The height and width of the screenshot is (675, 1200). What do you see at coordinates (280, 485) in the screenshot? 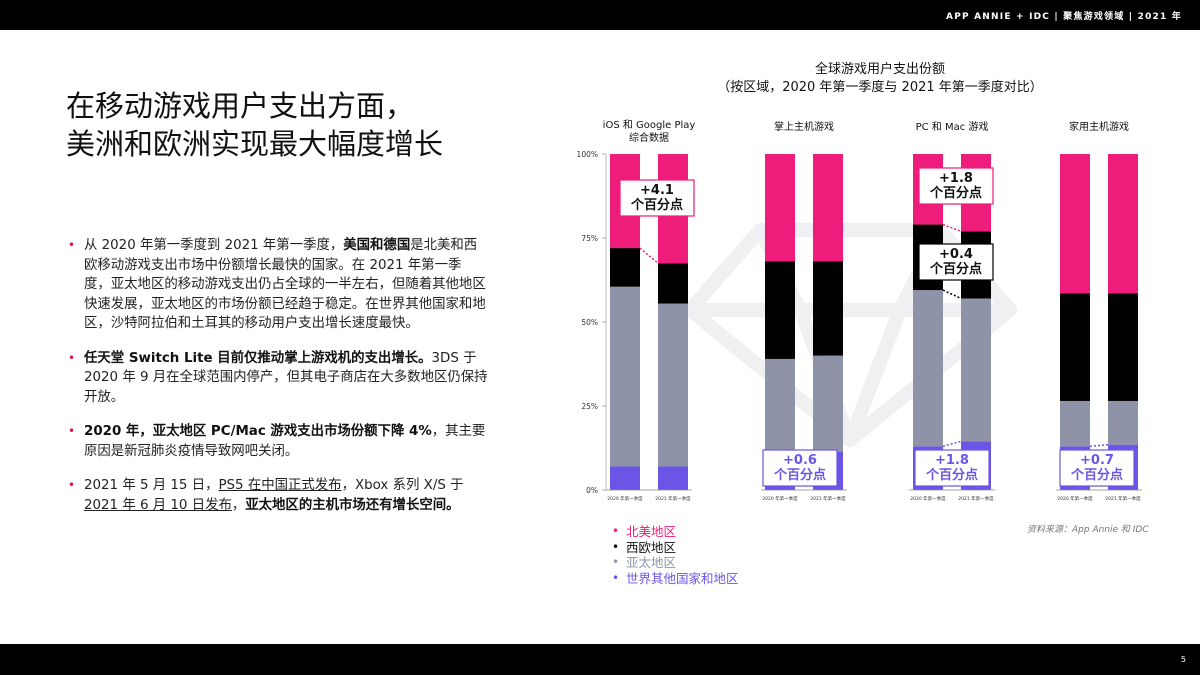
I see `bullet-text-segment: PS5 在中国正式发布` at bounding box center [280, 485].